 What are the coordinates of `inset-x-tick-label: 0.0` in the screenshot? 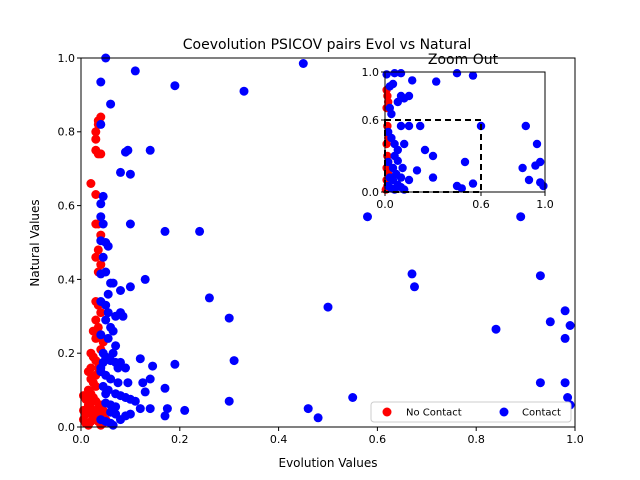 It's located at (385, 204).